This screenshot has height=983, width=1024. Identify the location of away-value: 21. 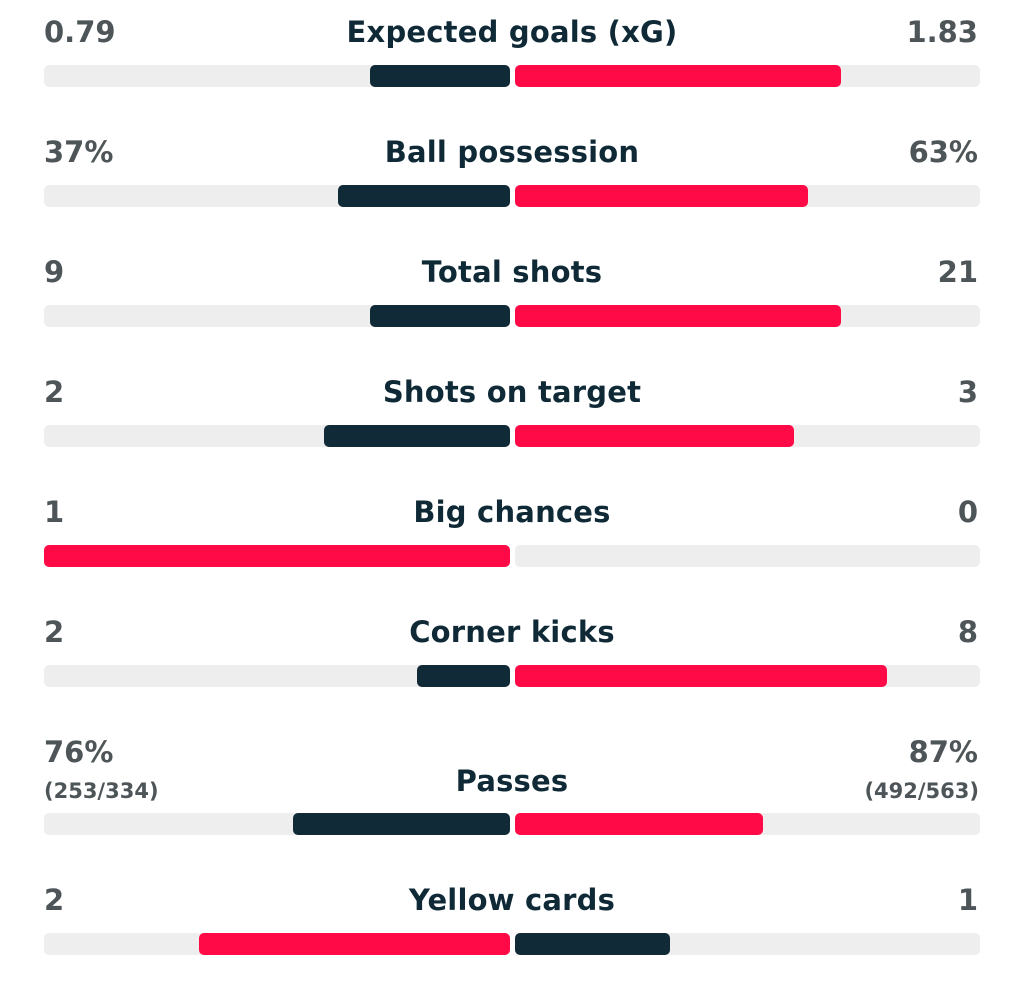
(957, 272).